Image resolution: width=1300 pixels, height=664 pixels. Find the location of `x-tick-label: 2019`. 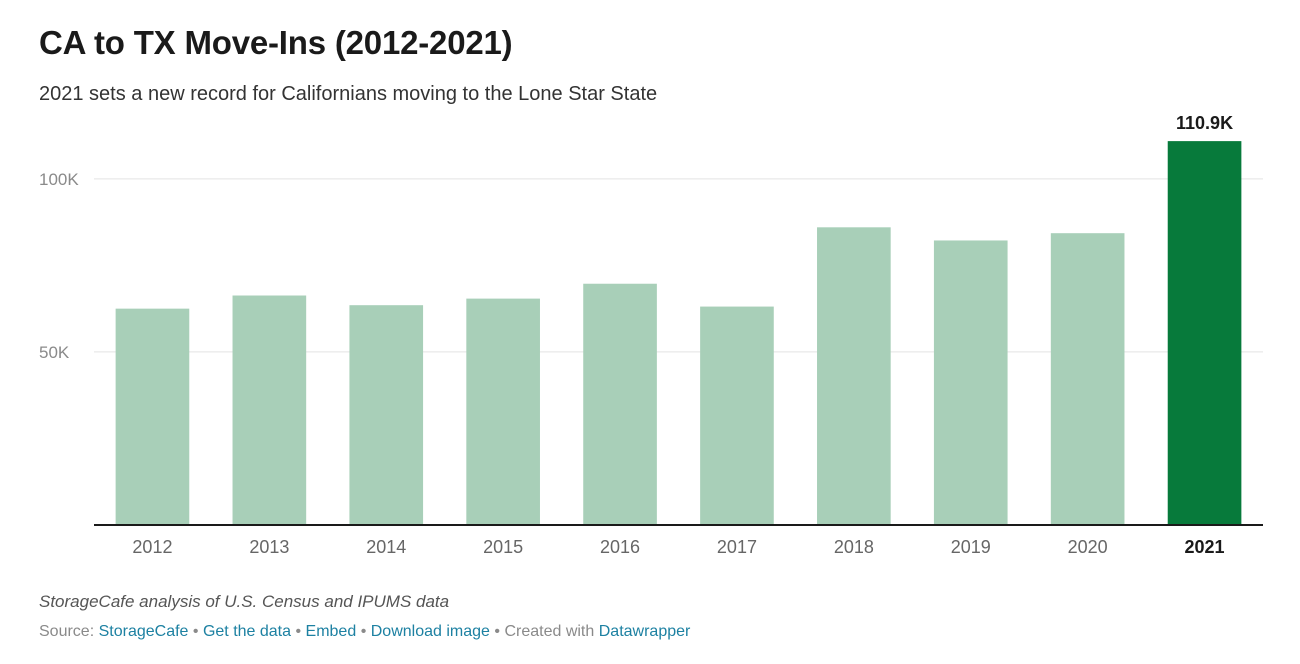

x-tick-label: 2019 is located at coordinates (971, 547).